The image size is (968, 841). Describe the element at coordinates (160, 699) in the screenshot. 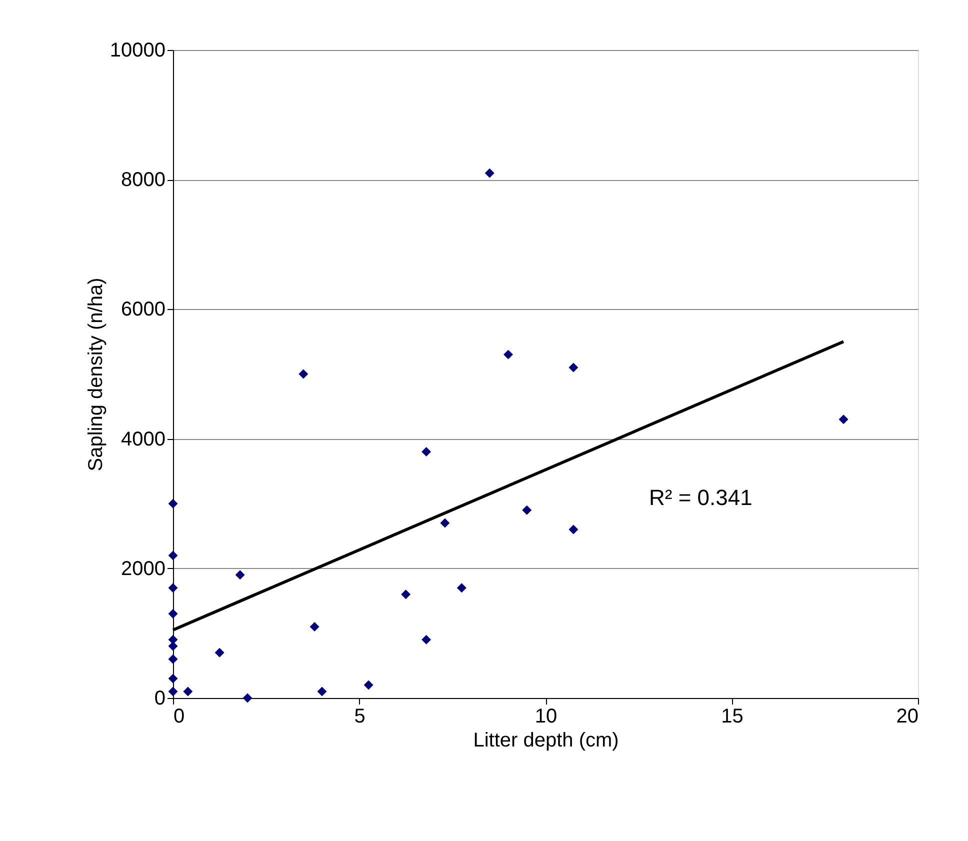

I see `y-tick-label: 0` at that location.